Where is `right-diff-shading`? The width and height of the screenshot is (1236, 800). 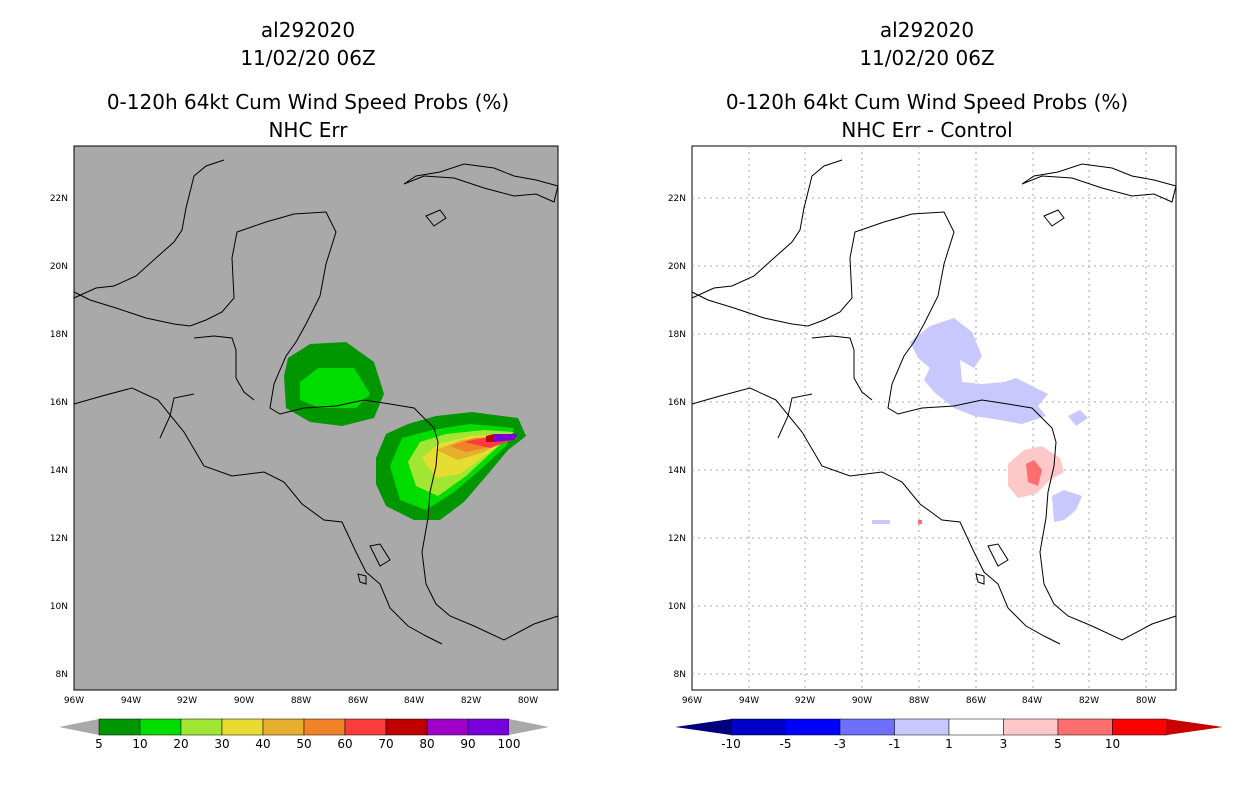
right-diff-shading is located at coordinates (980, 421).